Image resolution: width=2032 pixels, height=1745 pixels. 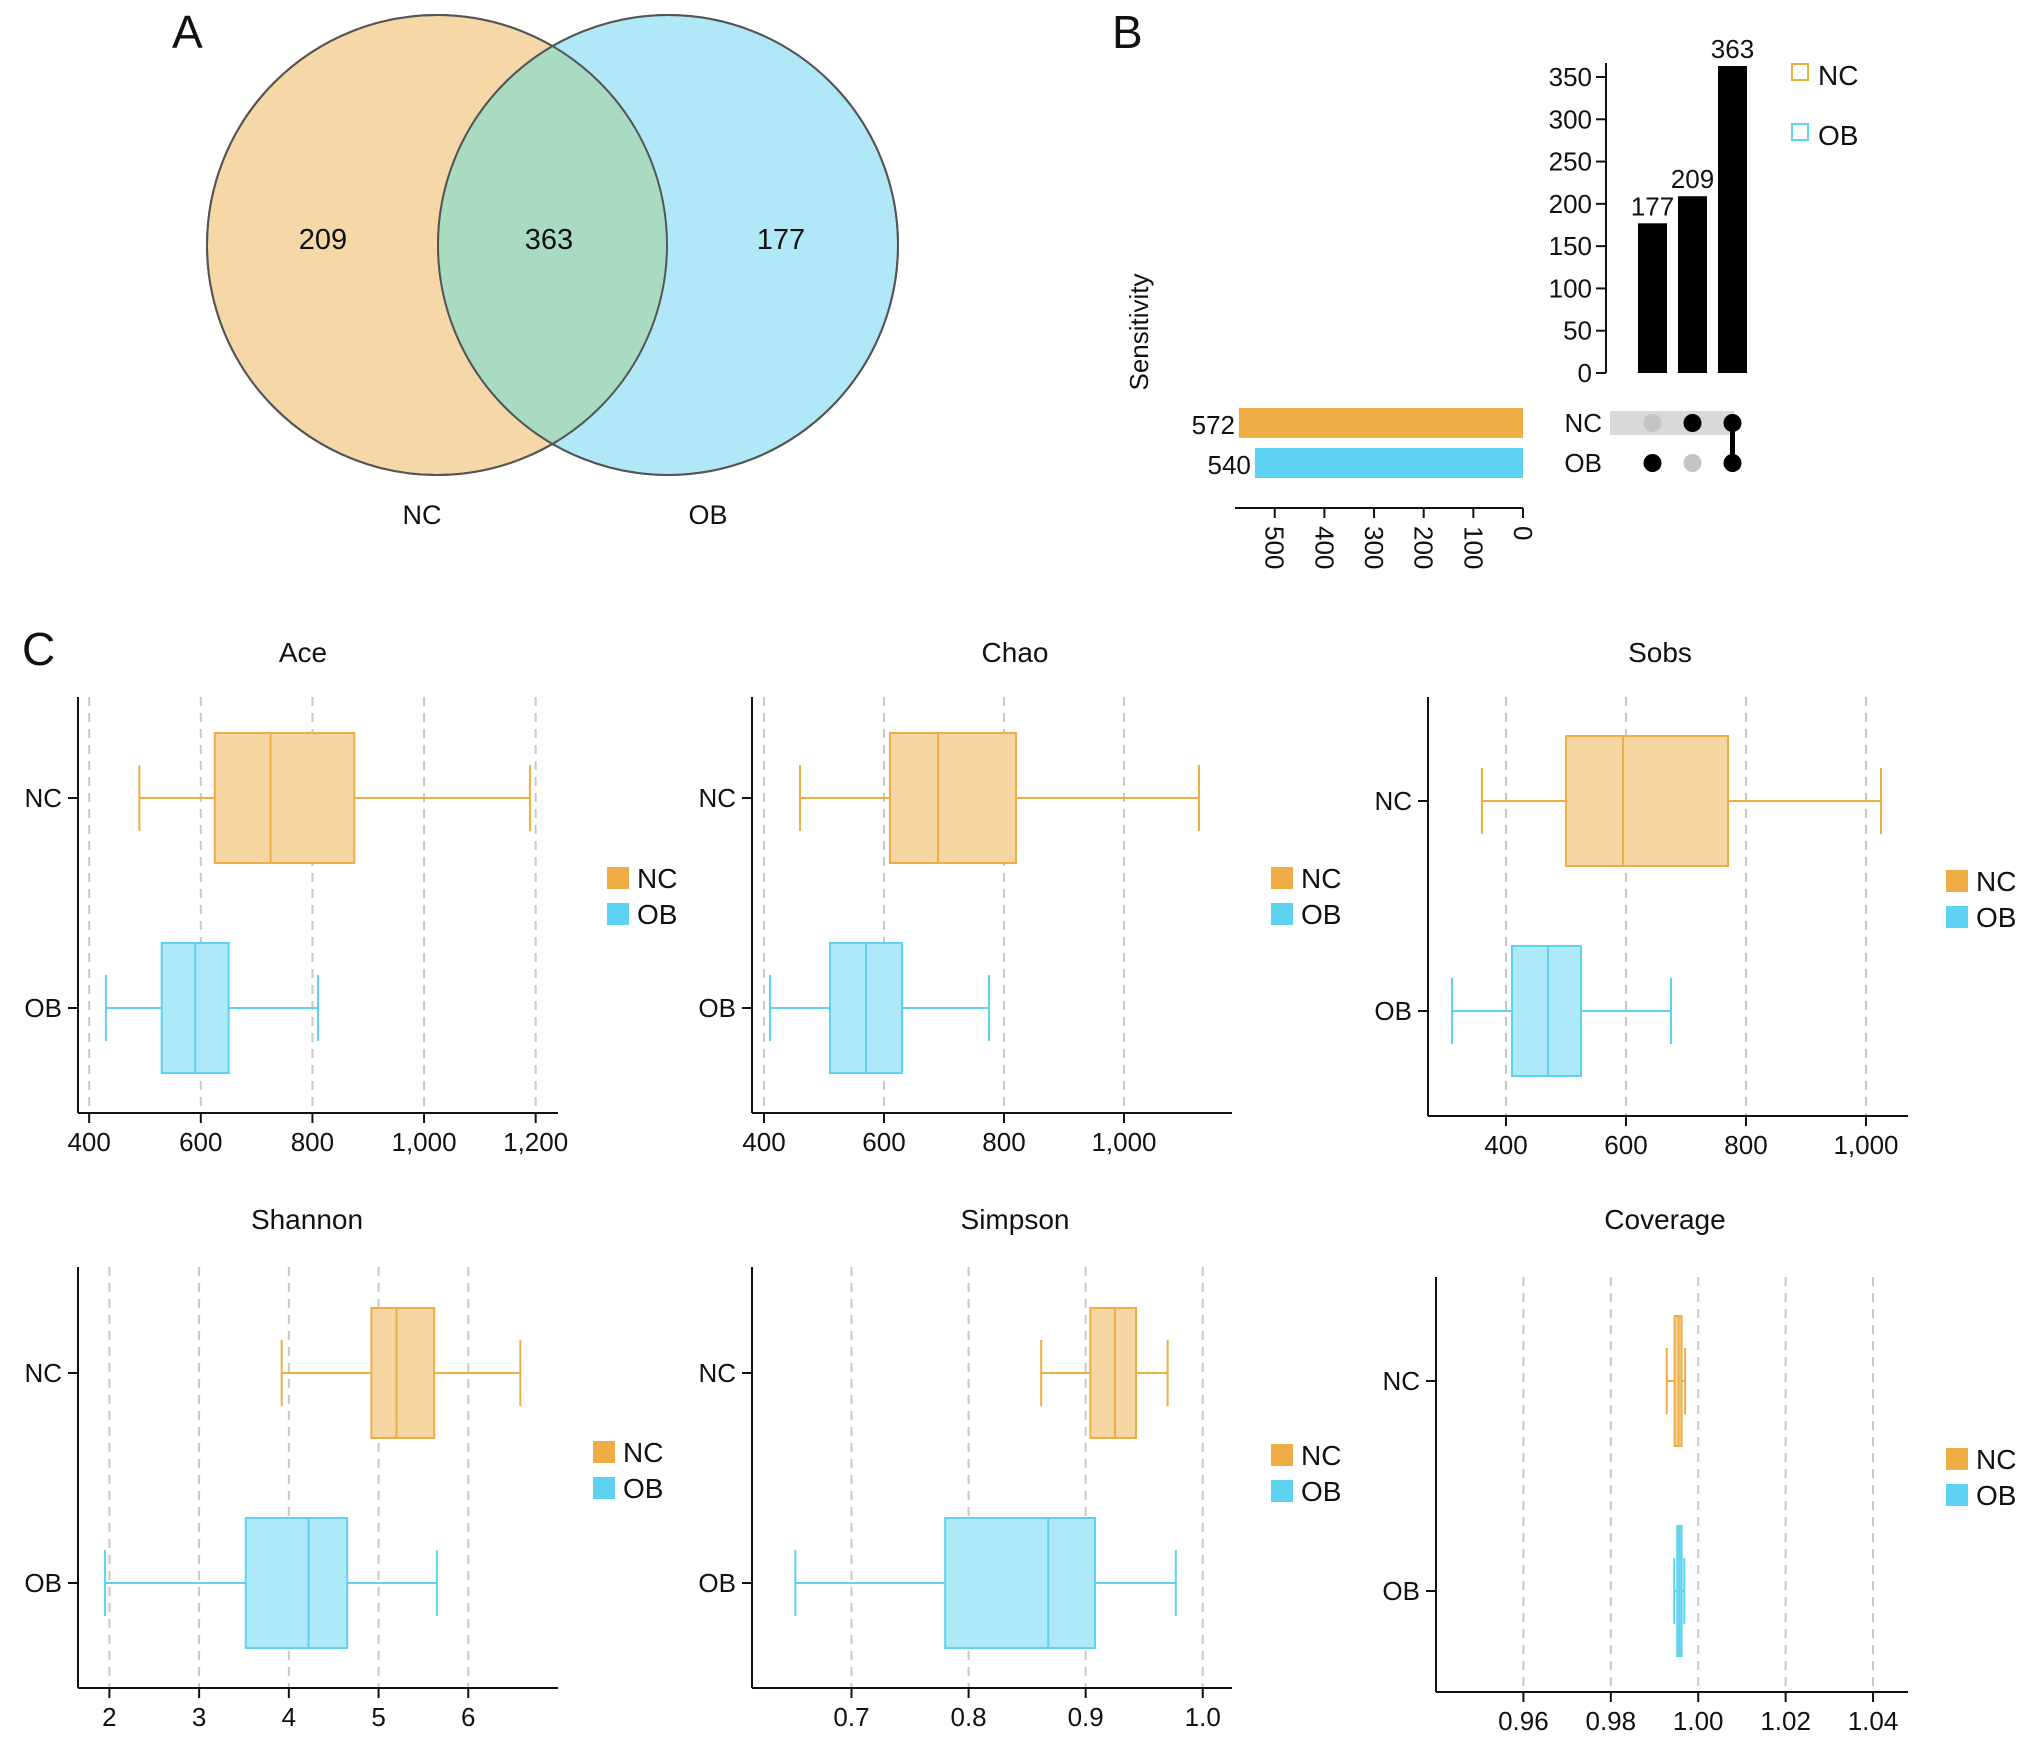 I want to click on upset-y-tick-label: 100, so click(x=1570, y=288).